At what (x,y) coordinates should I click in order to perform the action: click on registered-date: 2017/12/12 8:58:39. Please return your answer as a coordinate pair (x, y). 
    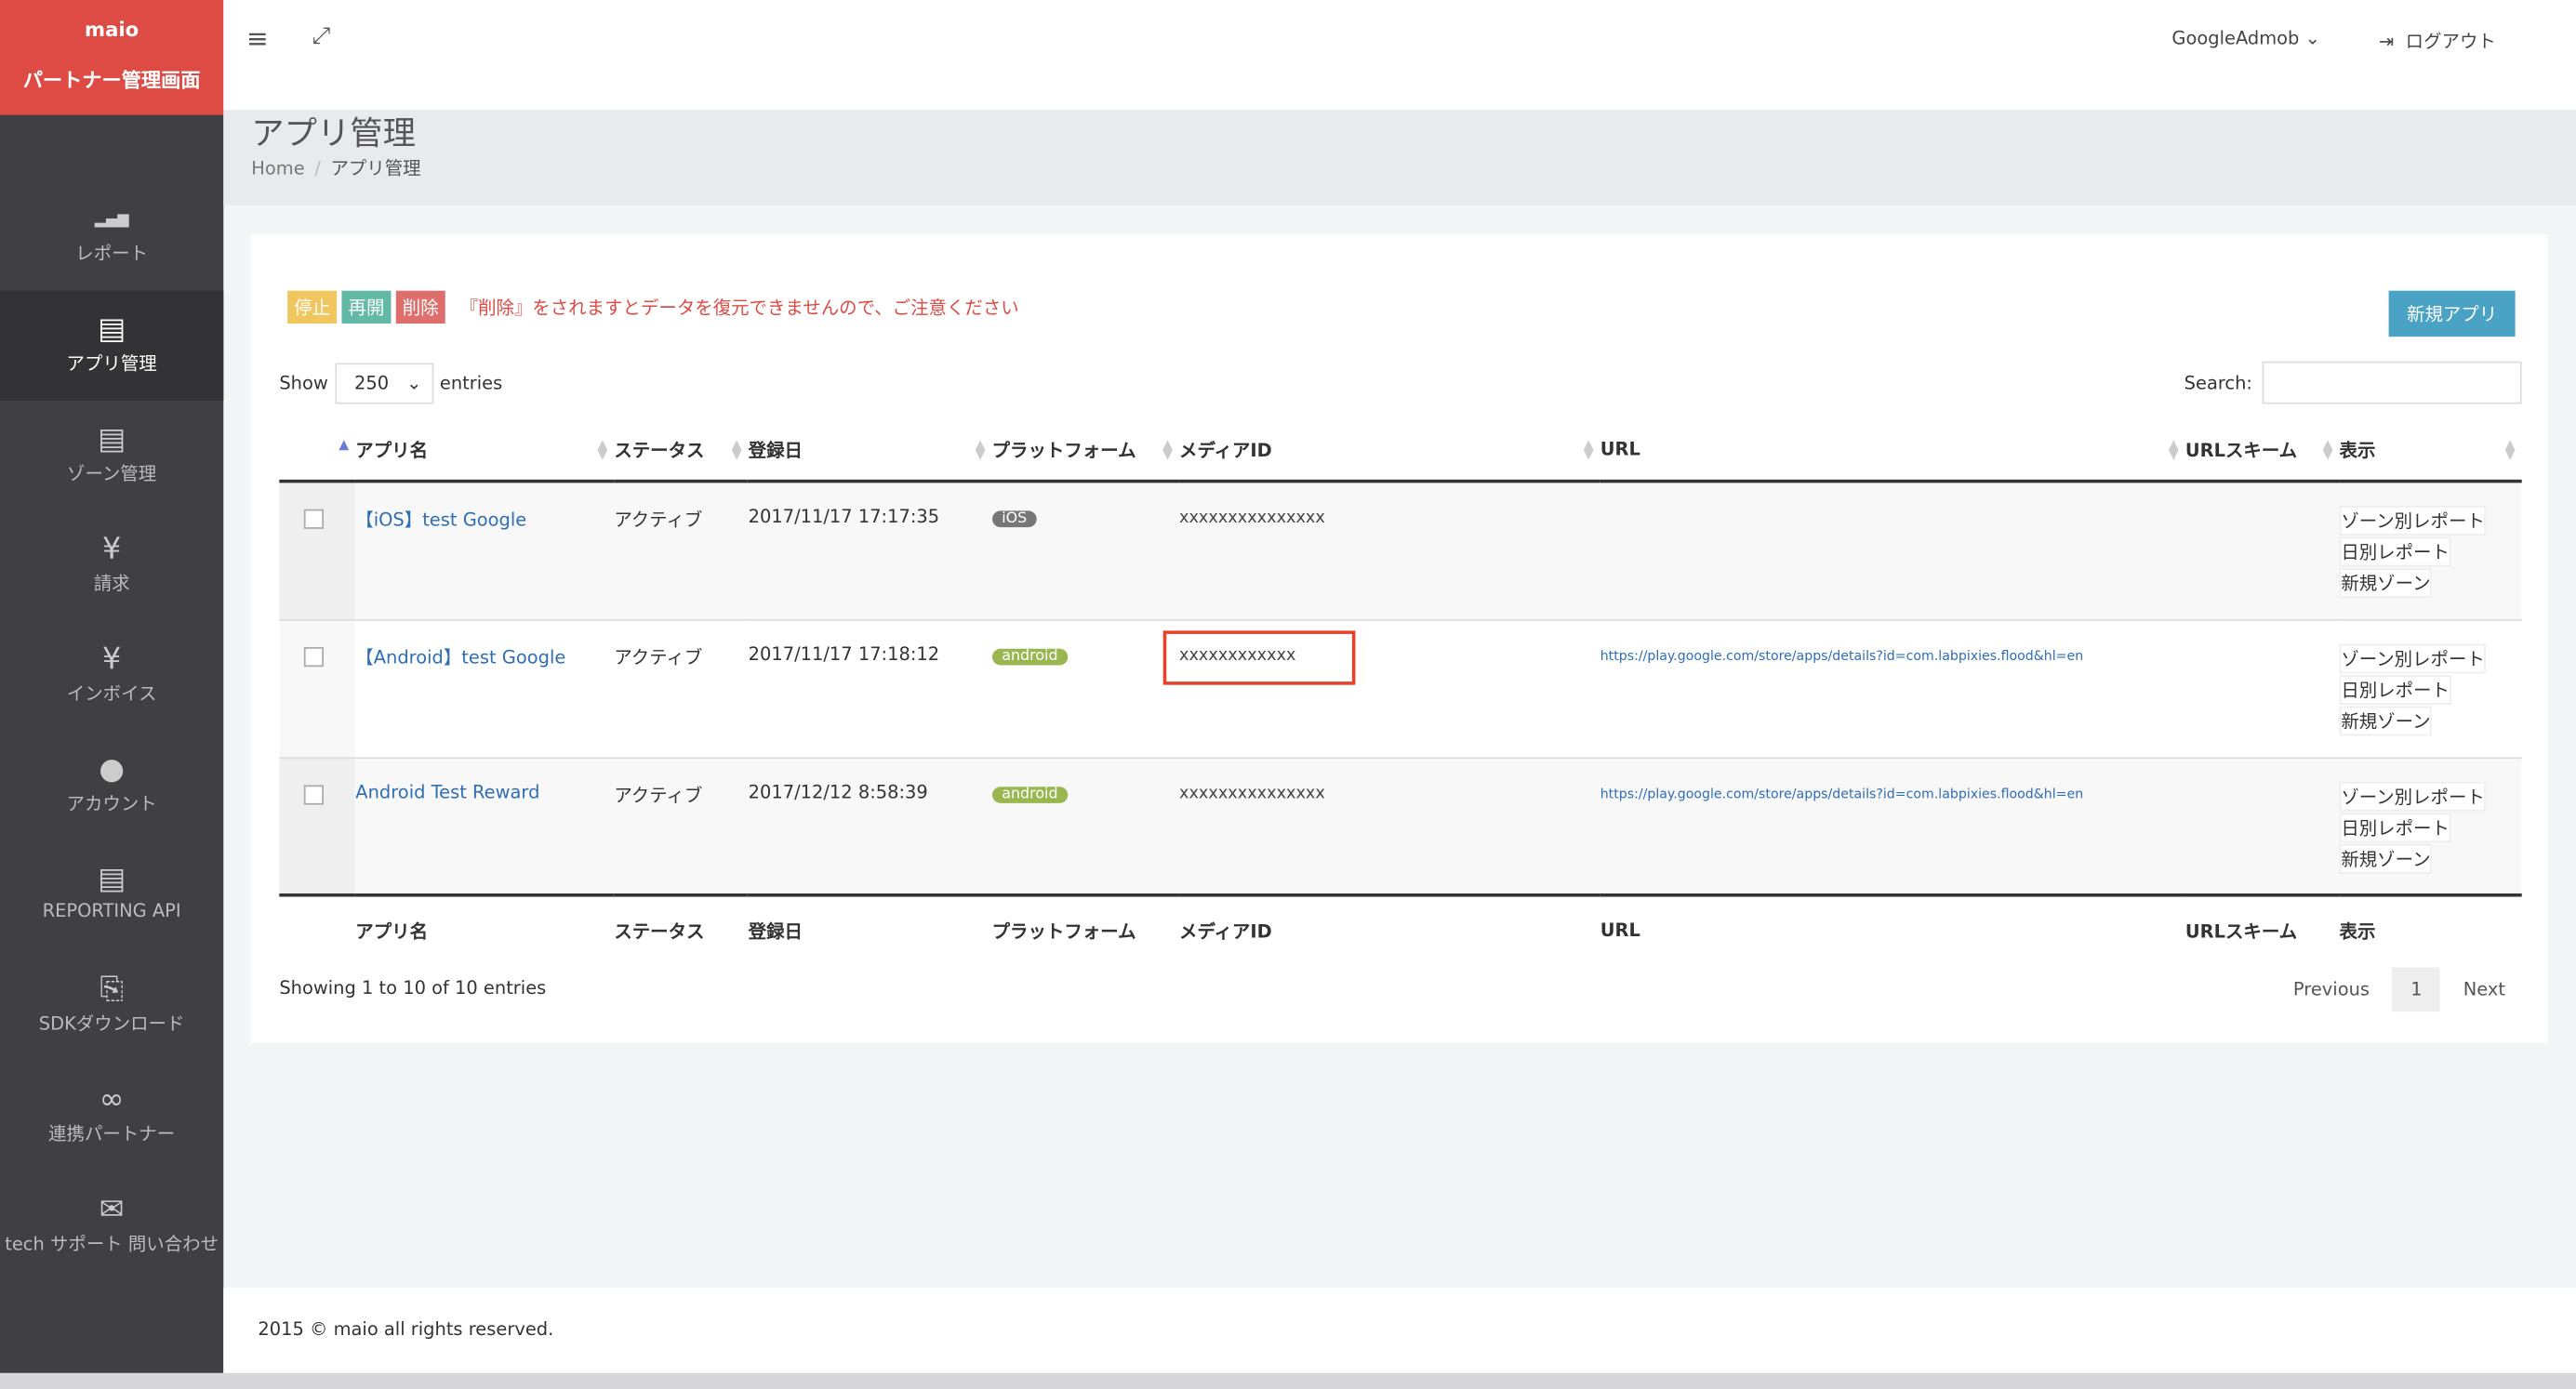
    Looking at the image, I should click on (870, 825).